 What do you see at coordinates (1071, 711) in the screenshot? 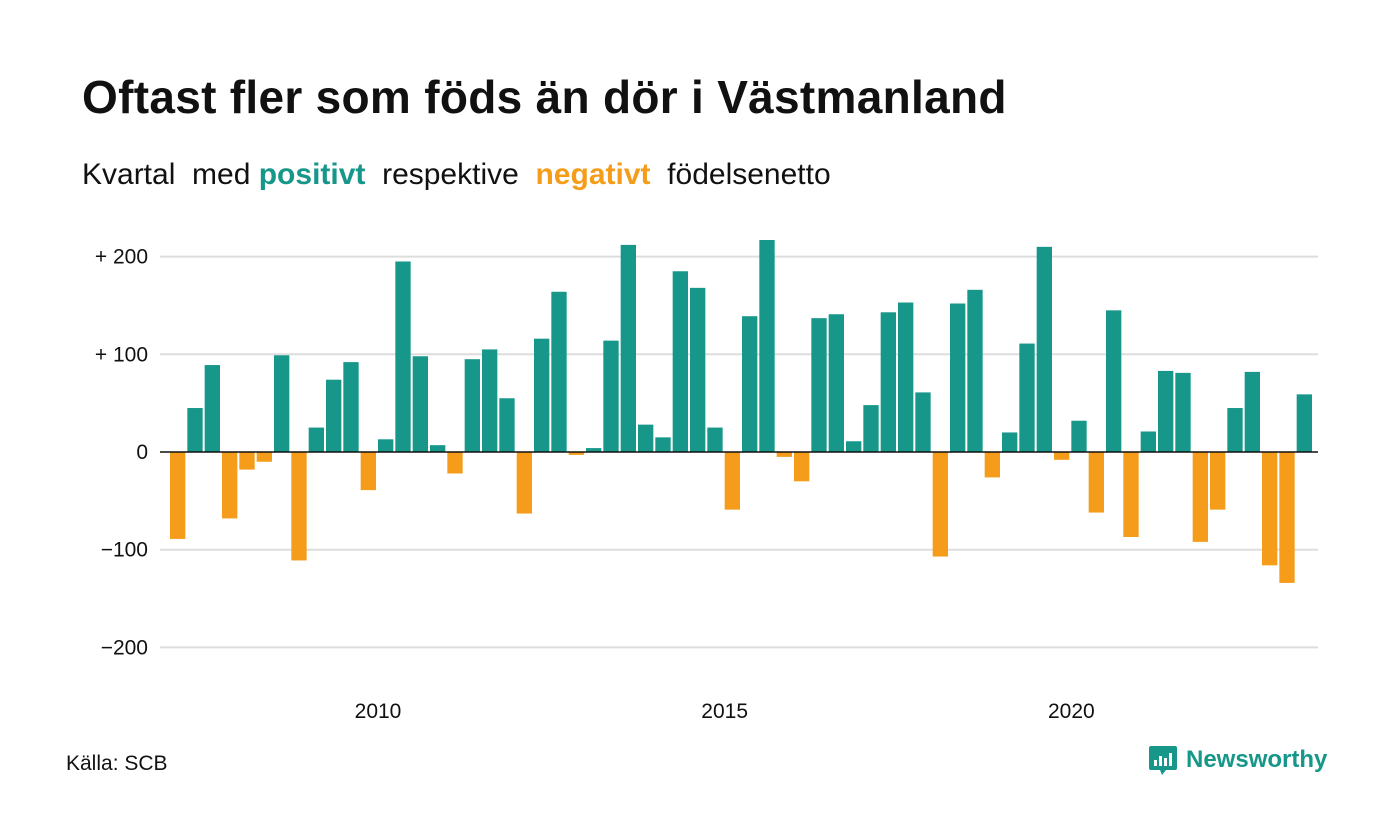
I see `x-tick-label: 2020` at bounding box center [1071, 711].